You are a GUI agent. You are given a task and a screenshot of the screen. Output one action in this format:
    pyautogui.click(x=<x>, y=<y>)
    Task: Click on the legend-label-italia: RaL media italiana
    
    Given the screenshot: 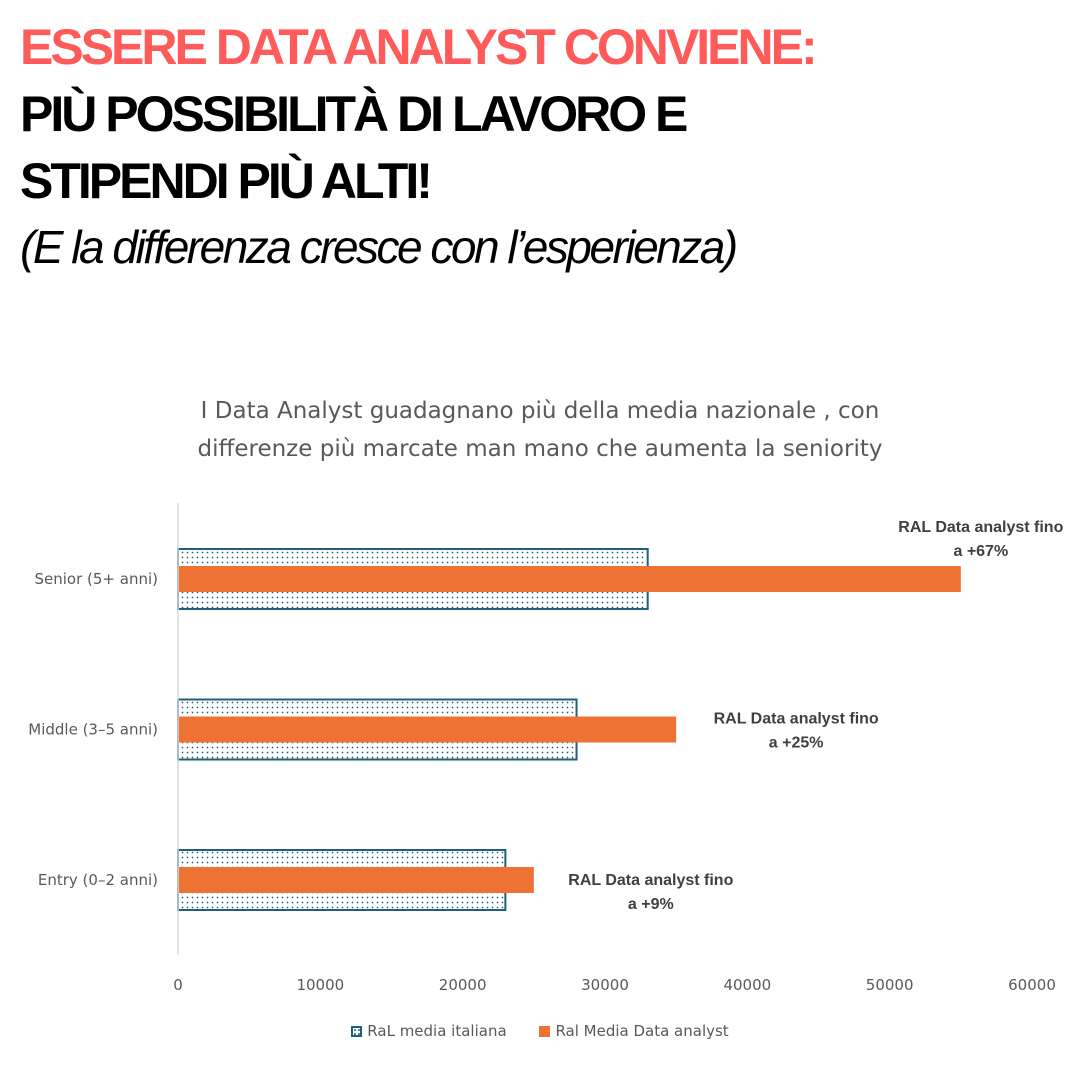 What is the action you would take?
    pyautogui.click(x=437, y=1031)
    